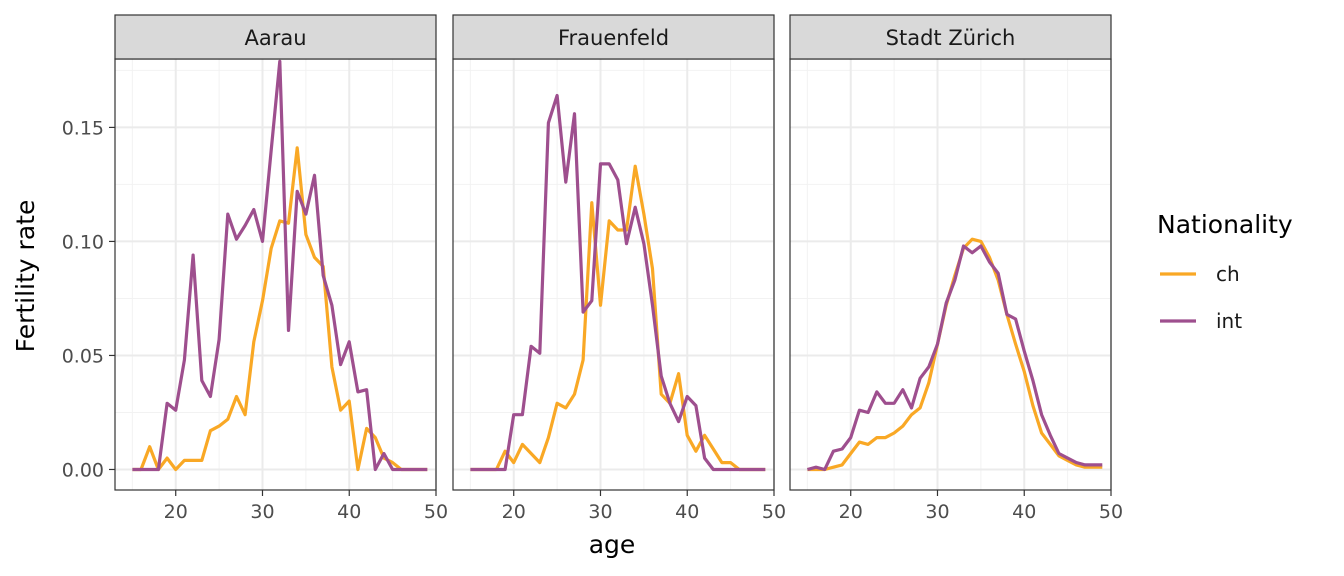 Image resolution: width=1344 pixels, height=576 pixels. Describe the element at coordinates (83, 470) in the screenshot. I see `y-tick-label: 0.00` at that location.